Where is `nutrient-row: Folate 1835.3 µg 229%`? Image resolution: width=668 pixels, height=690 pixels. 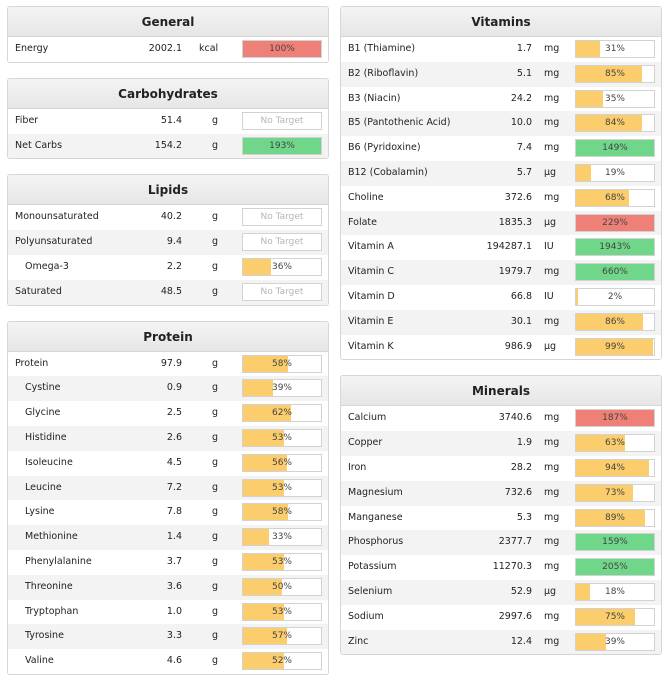 nutrient-row: Folate 1835.3 µg 229% is located at coordinates (501, 223).